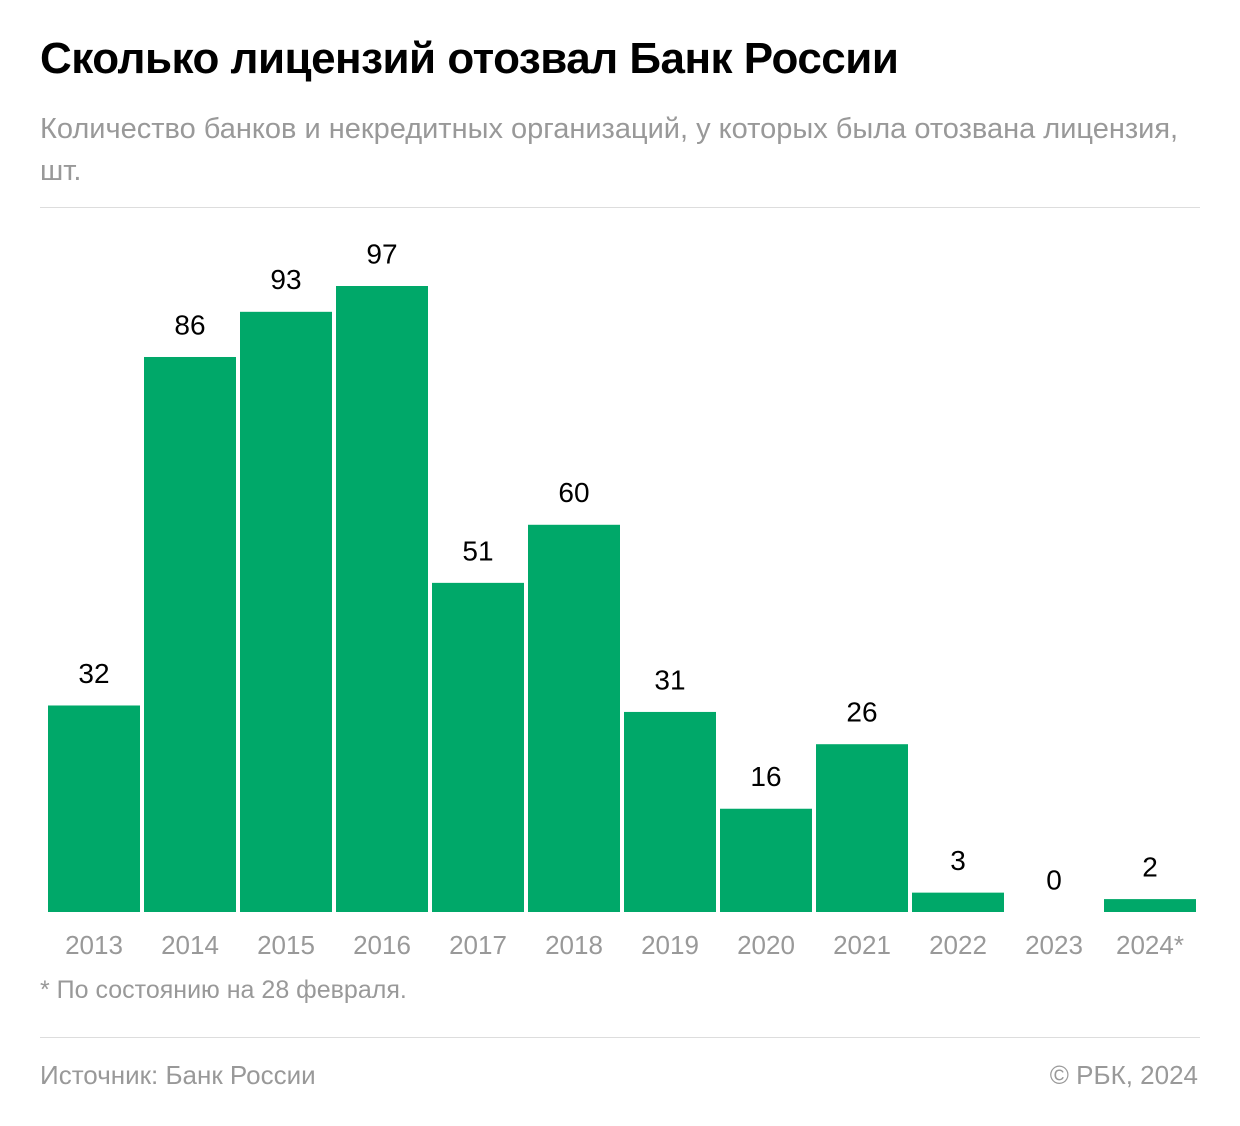 The height and width of the screenshot is (1126, 1240). What do you see at coordinates (286, 945) in the screenshot?
I see `x-tick-label: 2015` at bounding box center [286, 945].